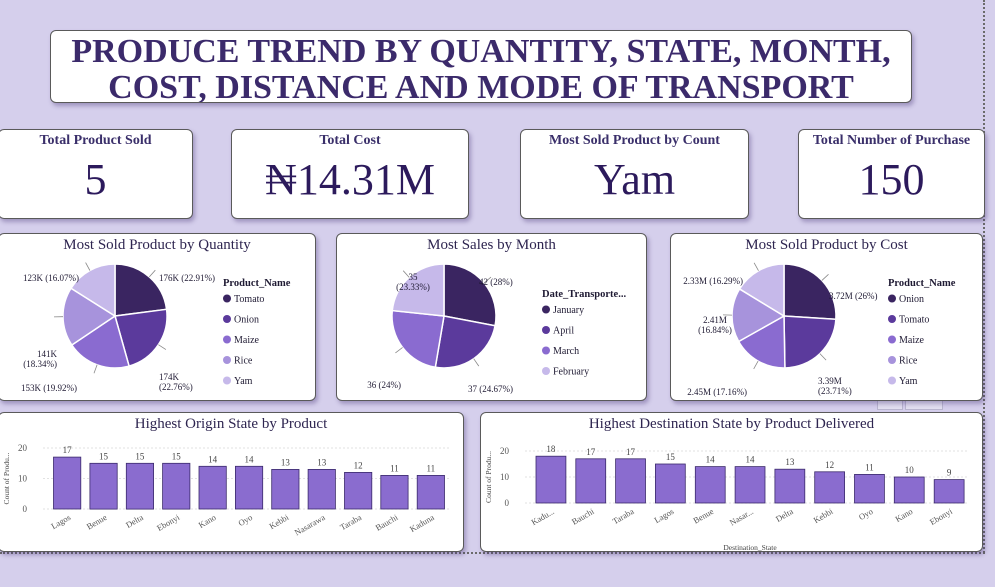  What do you see at coordinates (285, 489) in the screenshot?
I see `bar-kebbi` at bounding box center [285, 489].